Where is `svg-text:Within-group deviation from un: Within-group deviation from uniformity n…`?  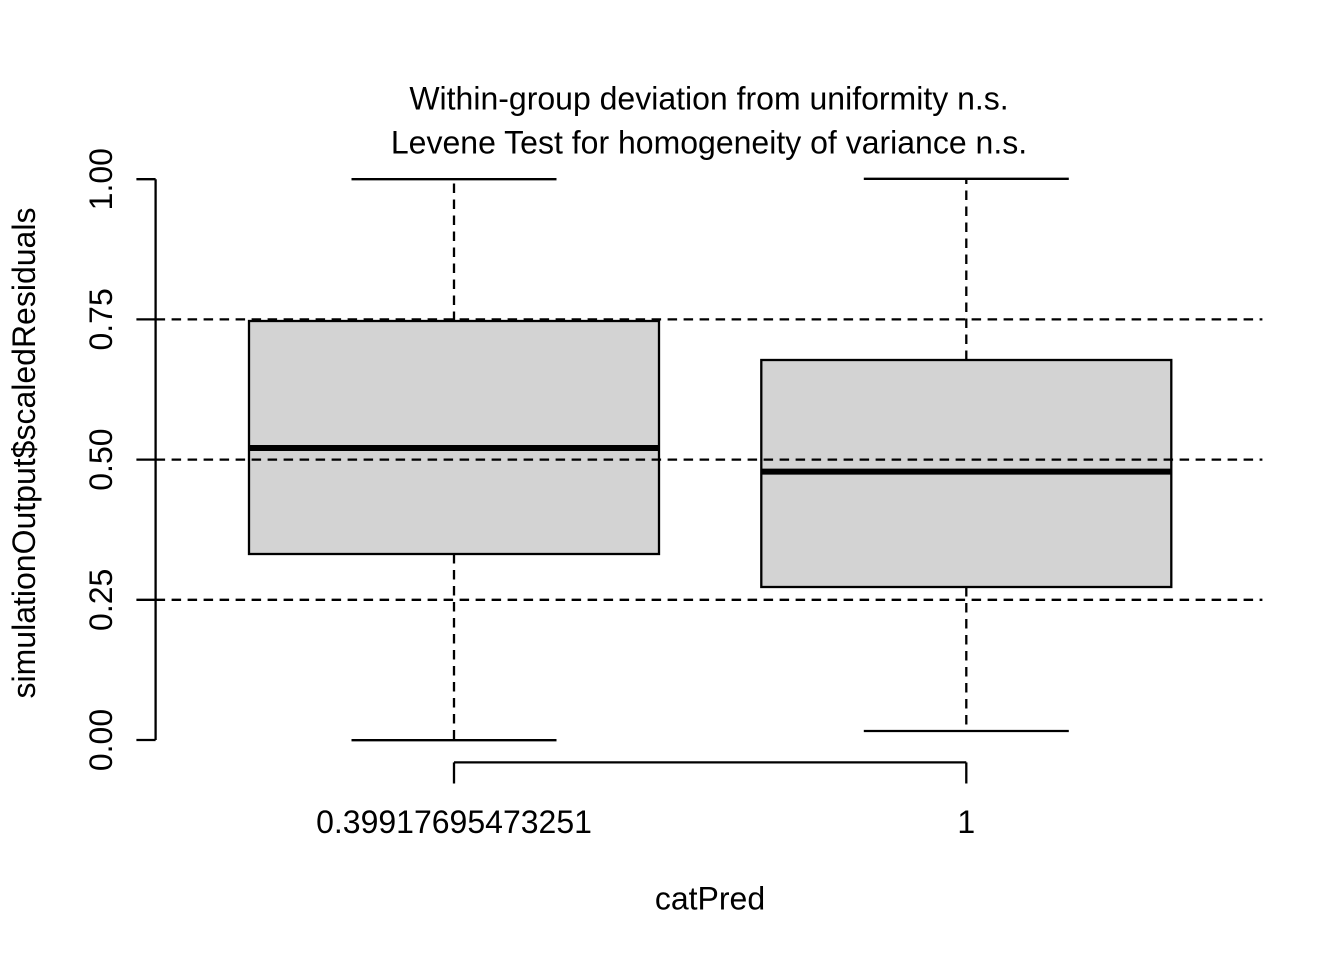
svg-text:Within-group deviation from un: Within-group deviation from uniformity n… is located at coordinates (708, 98).